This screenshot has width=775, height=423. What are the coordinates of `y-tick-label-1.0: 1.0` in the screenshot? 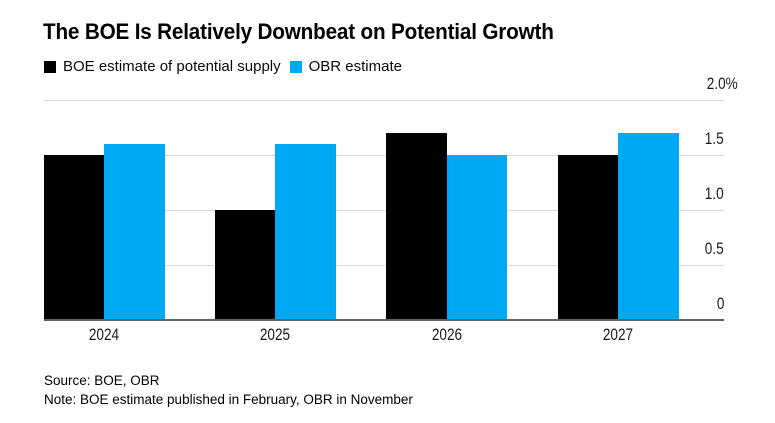 It's located at (714, 193).